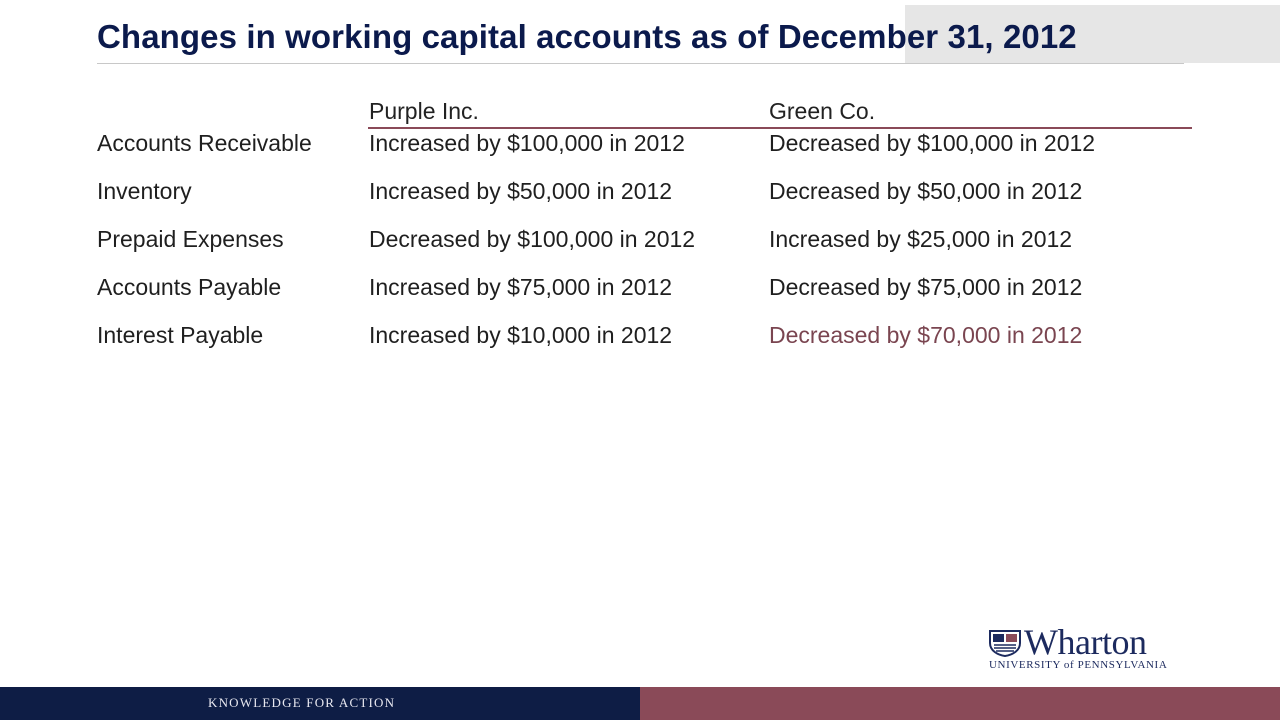  I want to click on cell-green-accounts-receivable: Decreased by $100,000 in 2012, so click(932, 143).